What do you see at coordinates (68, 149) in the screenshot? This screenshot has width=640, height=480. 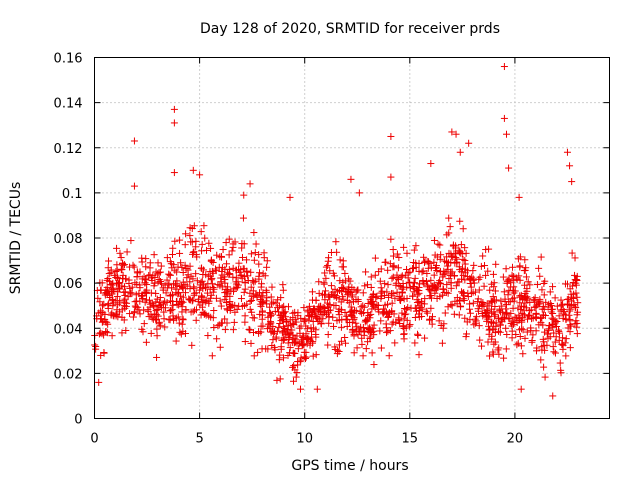 I see `y-tick-label: 0.12` at bounding box center [68, 149].